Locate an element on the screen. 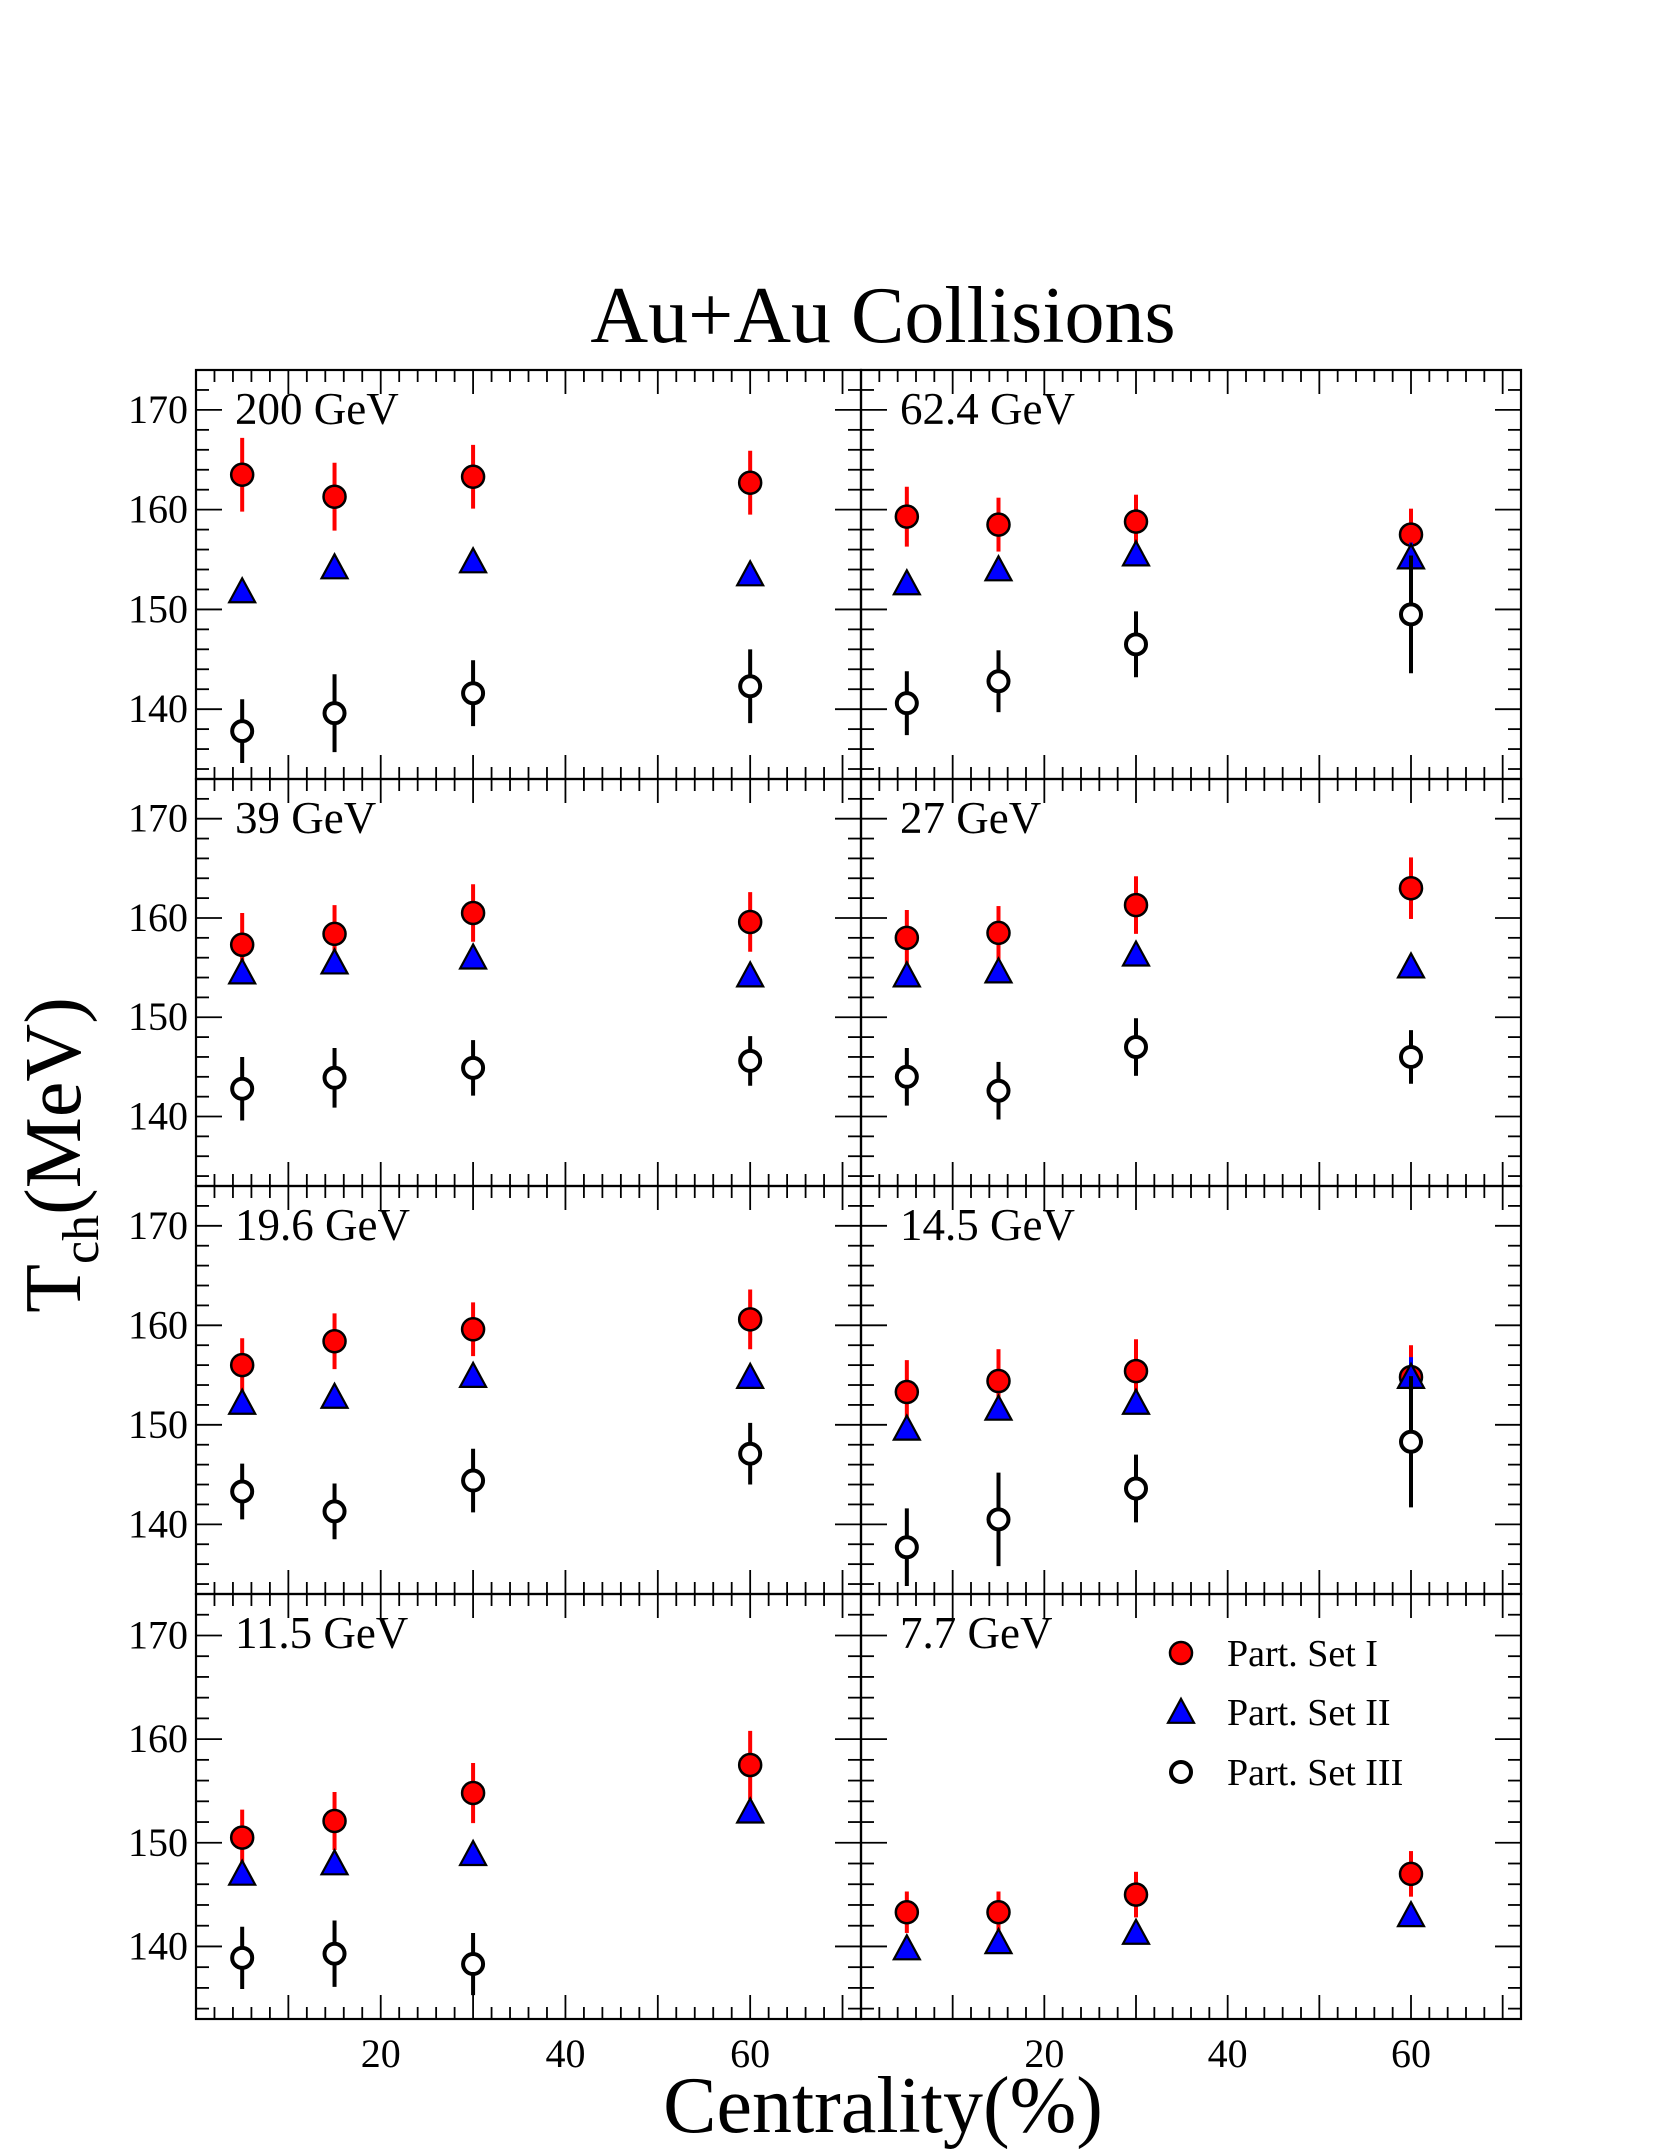 This screenshot has width=1661, height=2149. panel-27-gev: 27 GeV is located at coordinates (1191, 982).